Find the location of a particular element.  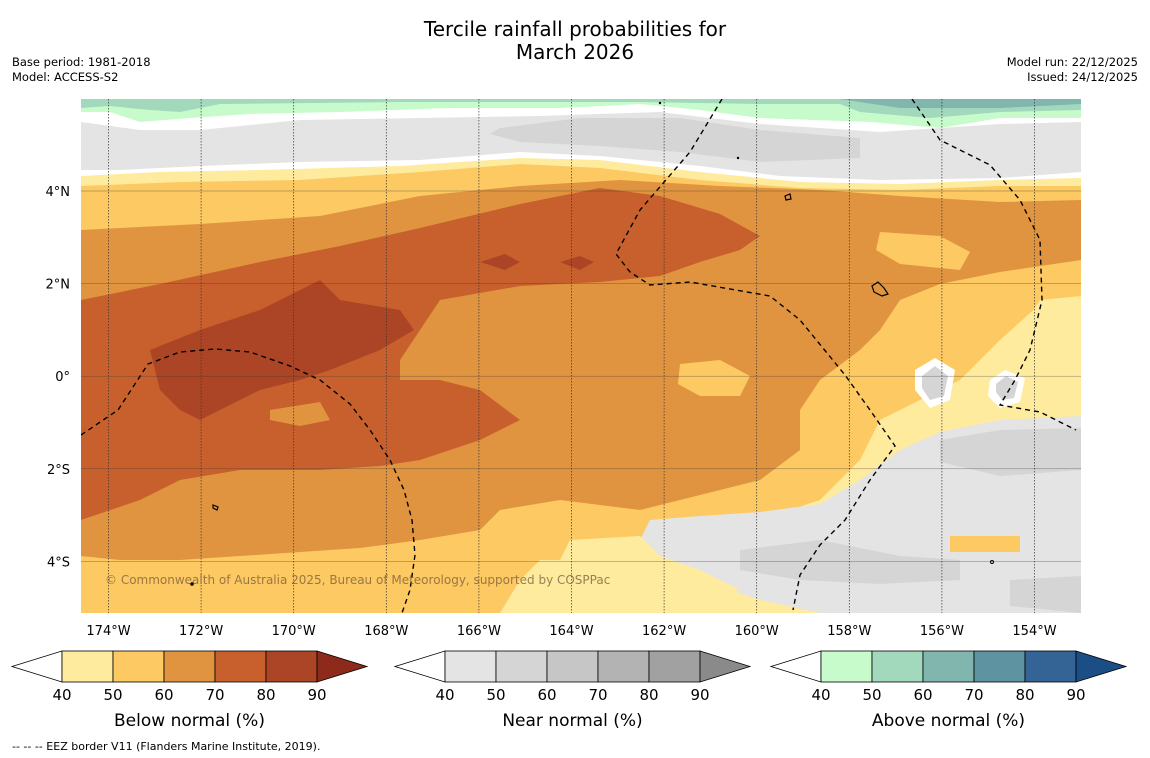

longitude-tick-label: 154°W is located at coordinates (1034, 631).